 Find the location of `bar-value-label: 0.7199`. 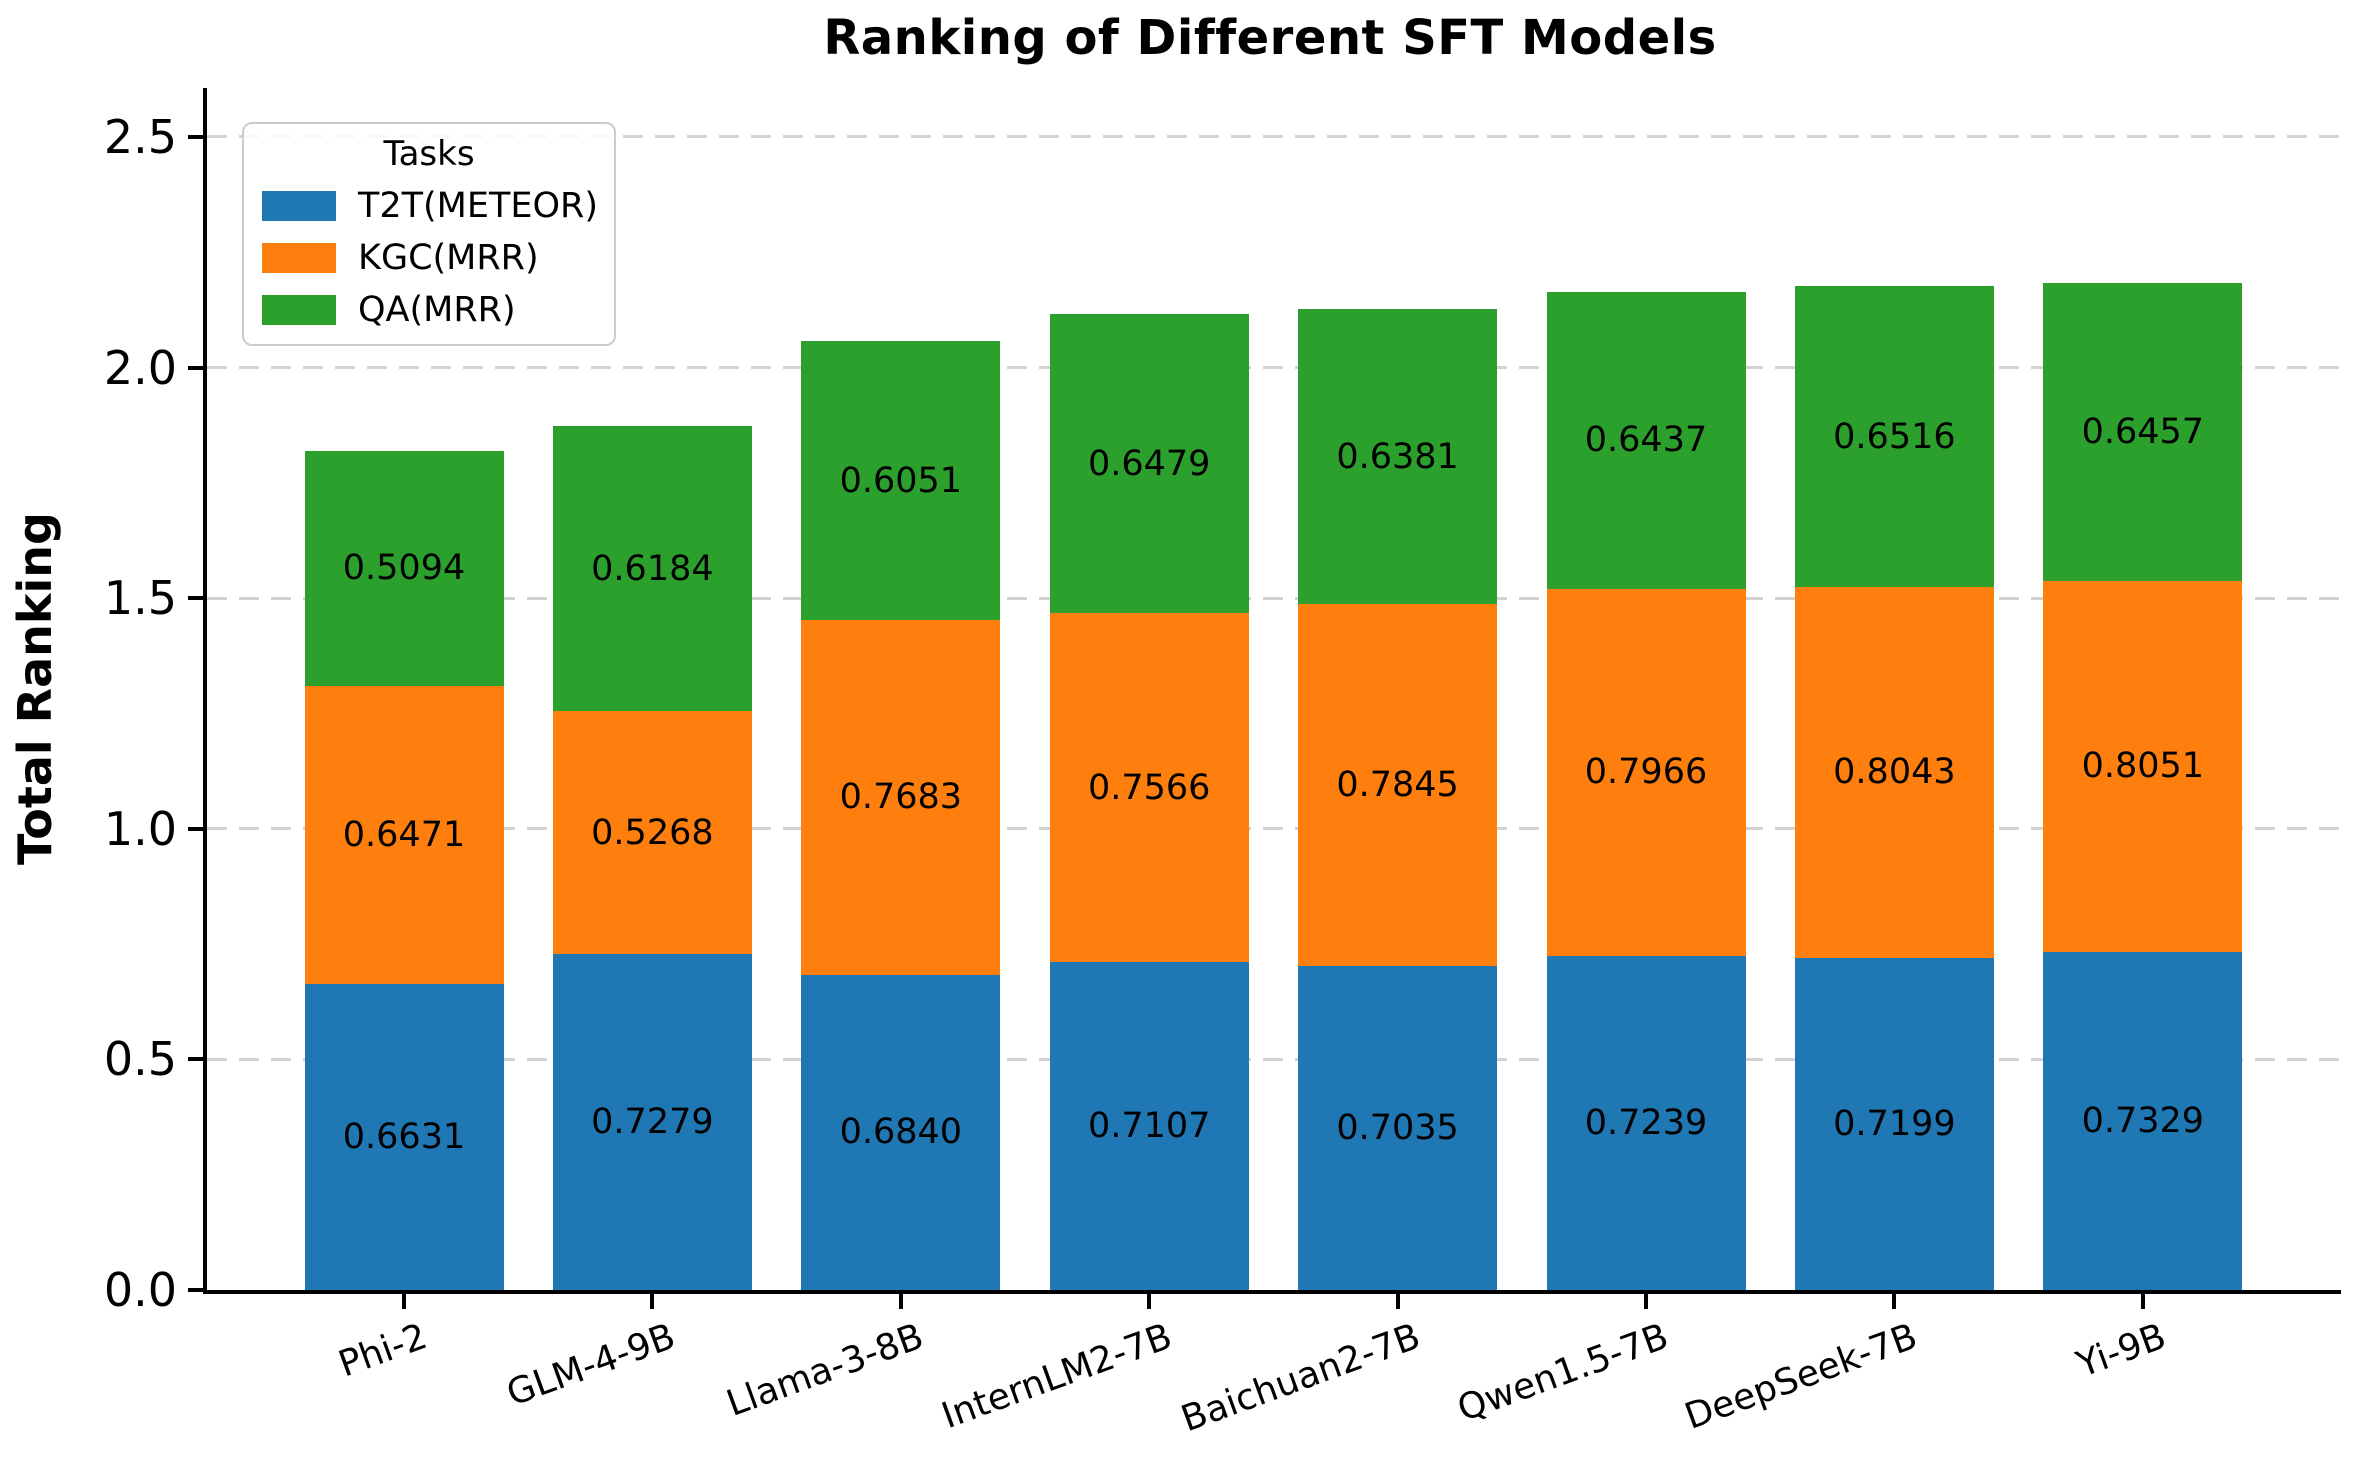

bar-value-label: 0.7199 is located at coordinates (1894, 1123).